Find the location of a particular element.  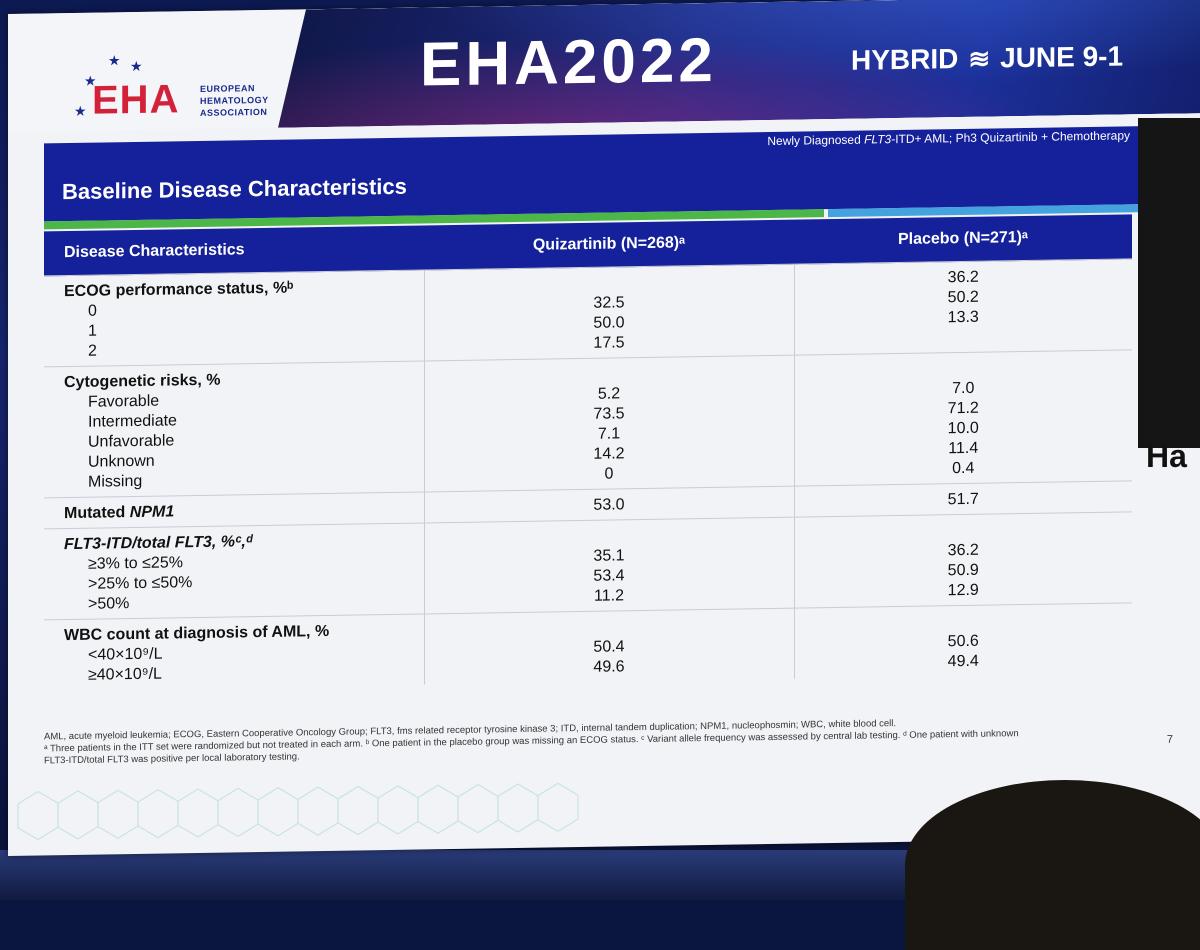

row-label: ≥40×10⁹/L is located at coordinates (125, 674).